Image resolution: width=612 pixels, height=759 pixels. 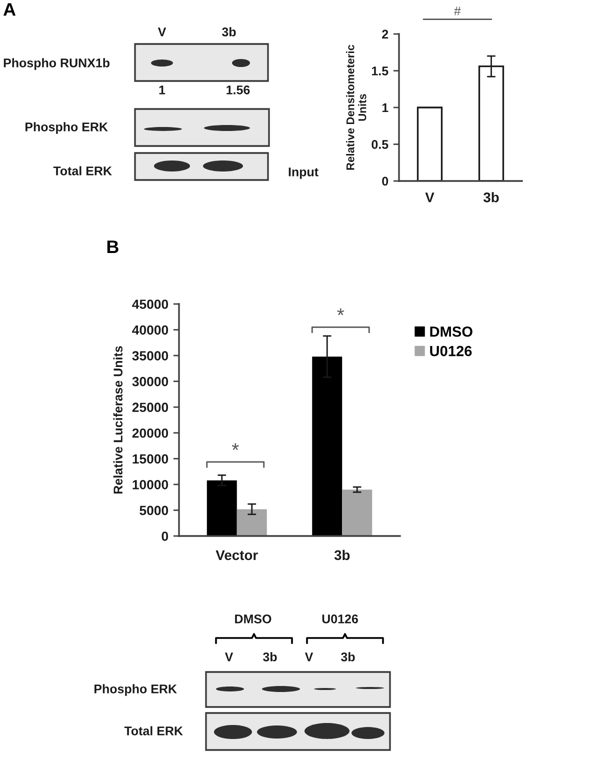 I want to click on legend-label: U0126, so click(x=451, y=351).